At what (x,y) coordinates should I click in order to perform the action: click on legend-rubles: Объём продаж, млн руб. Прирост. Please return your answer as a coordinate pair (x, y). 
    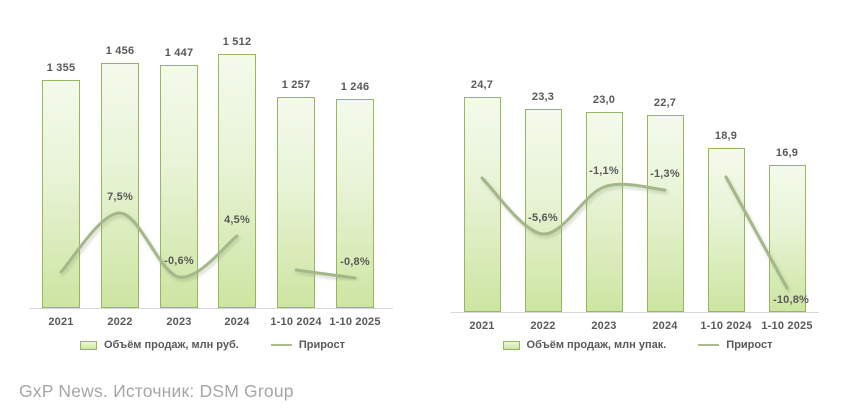
    Looking at the image, I should click on (212, 345).